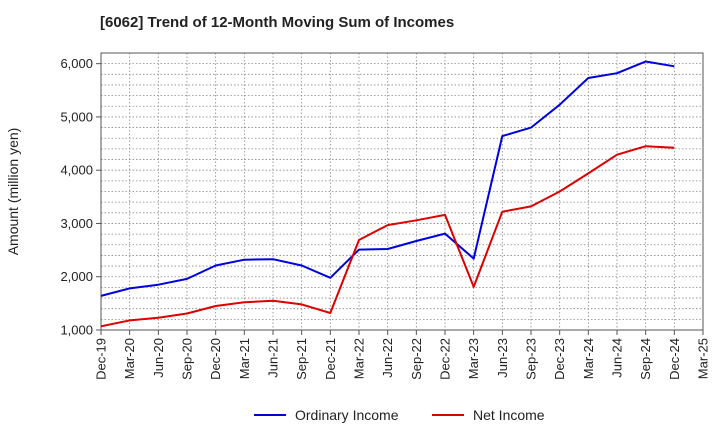 The image size is (720, 440). Describe the element at coordinates (187, 359) in the screenshot. I see `x-tick-label: Sep-20` at that location.